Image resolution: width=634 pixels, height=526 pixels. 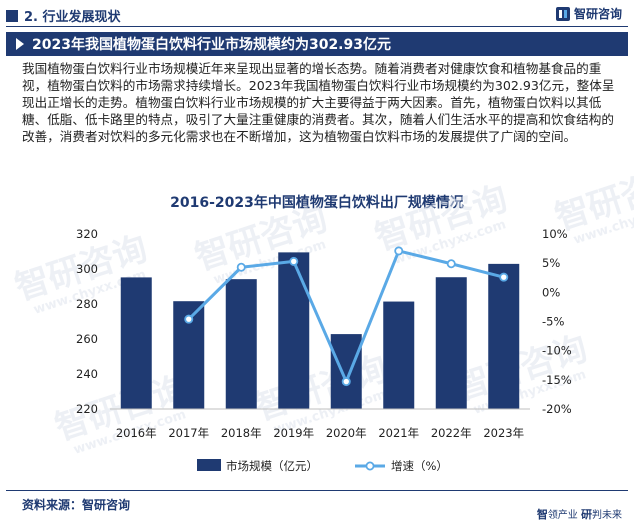 I want to click on brand-logo: 智研咨询, so click(x=588, y=13).